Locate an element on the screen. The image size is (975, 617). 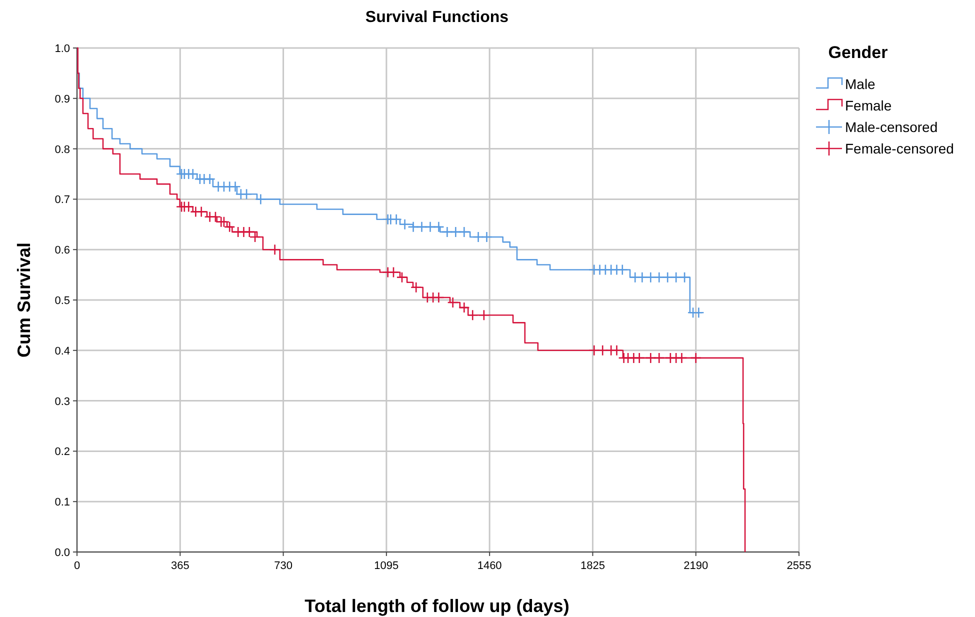
y-tick-label: 0.0 is located at coordinates (62, 553).